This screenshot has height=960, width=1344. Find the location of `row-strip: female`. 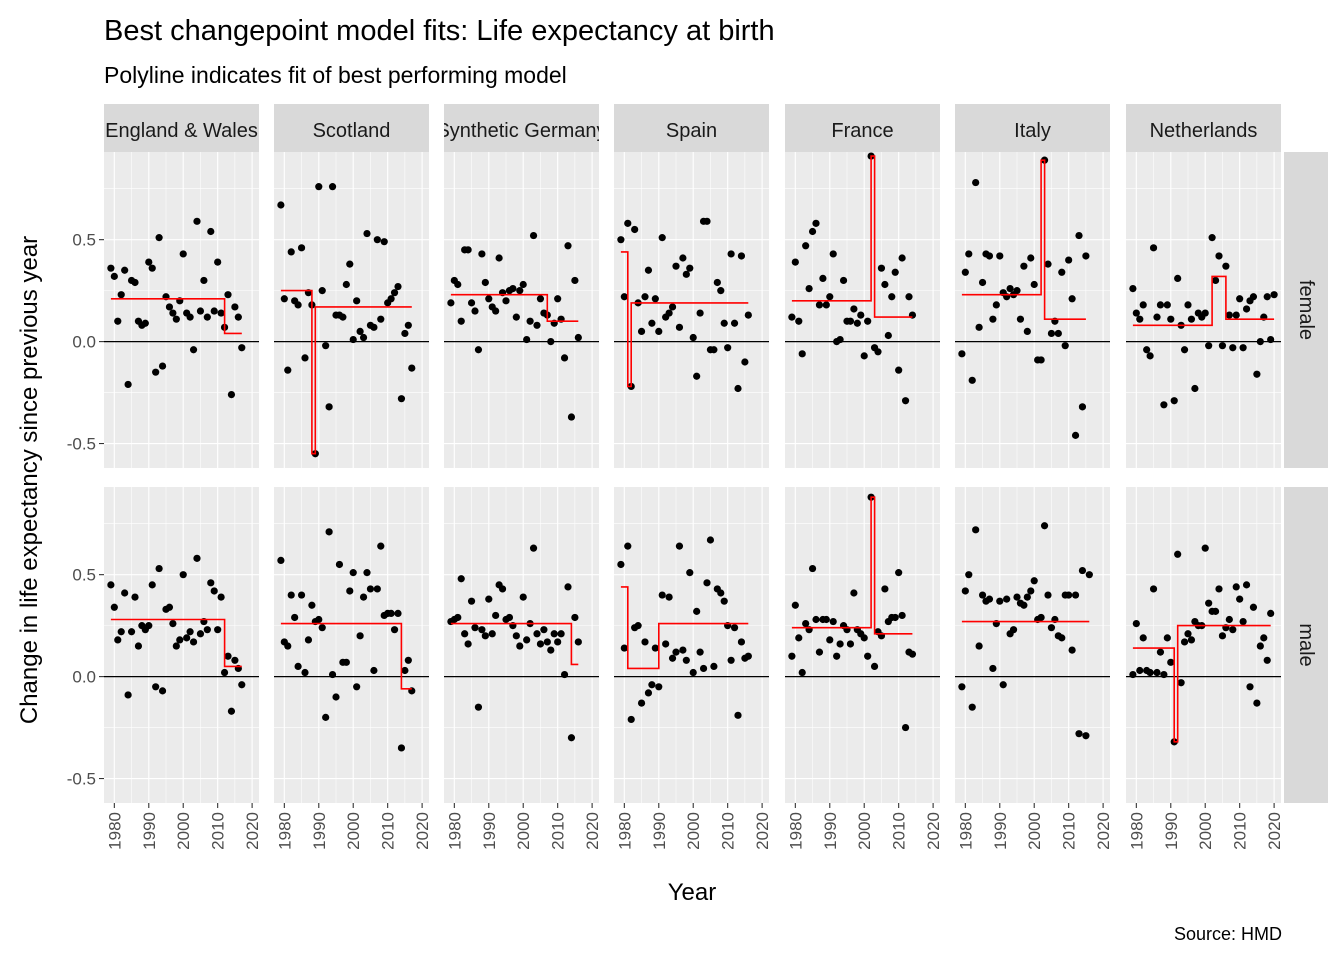

row-strip: female is located at coordinates (1306, 310).